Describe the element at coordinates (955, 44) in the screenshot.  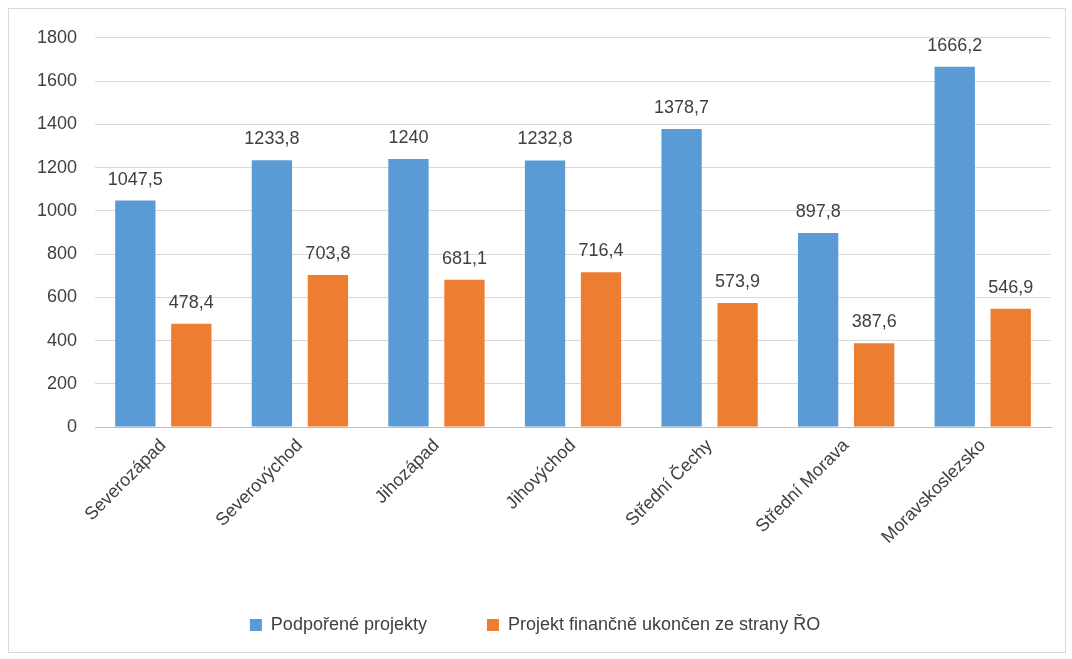
I see `data-label: 1666,2` at that location.